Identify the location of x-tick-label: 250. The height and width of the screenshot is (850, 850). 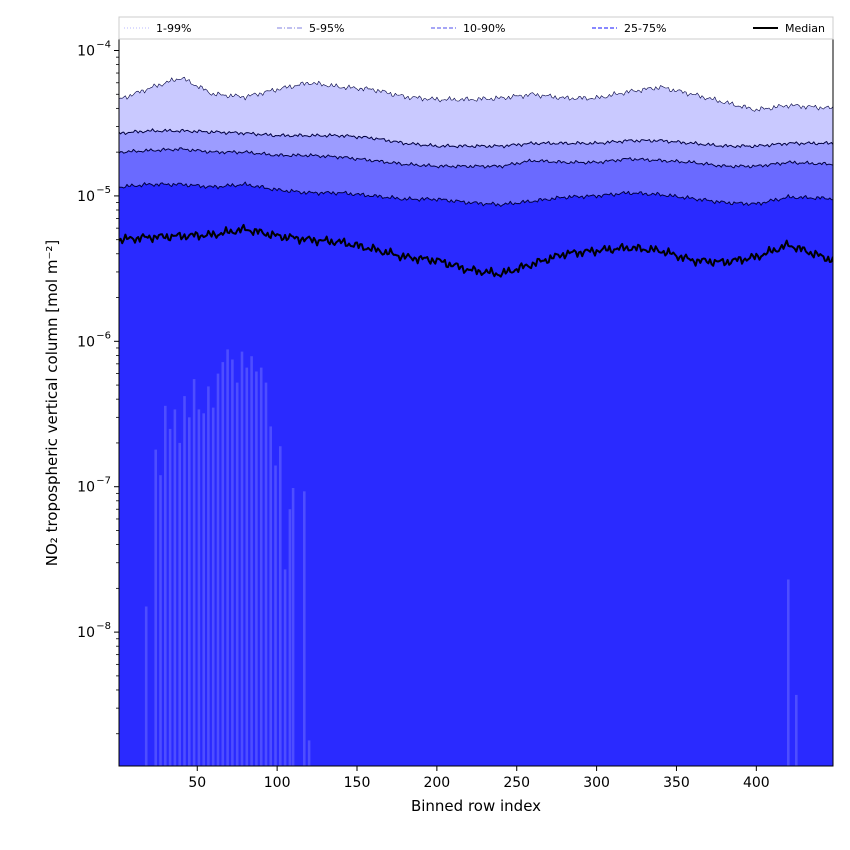
(516, 783).